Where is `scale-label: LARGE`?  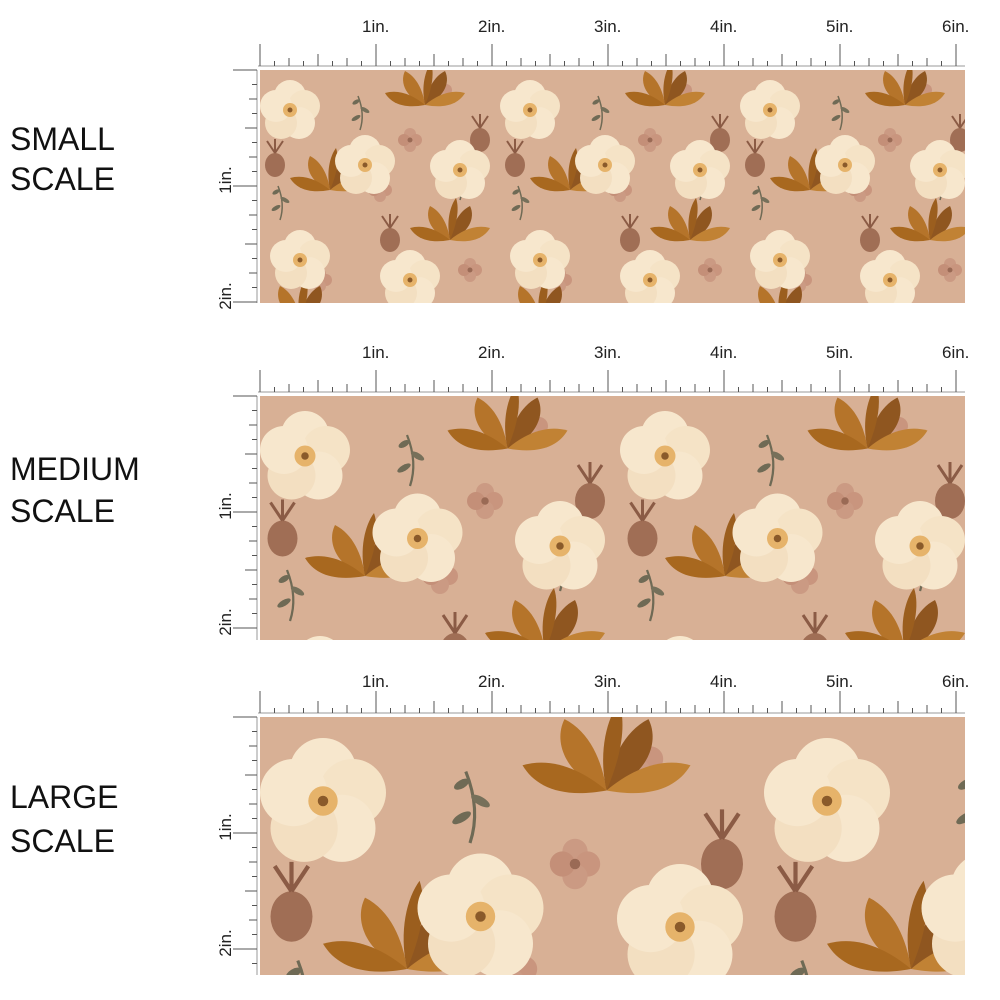 scale-label: LARGE is located at coordinates (64, 797).